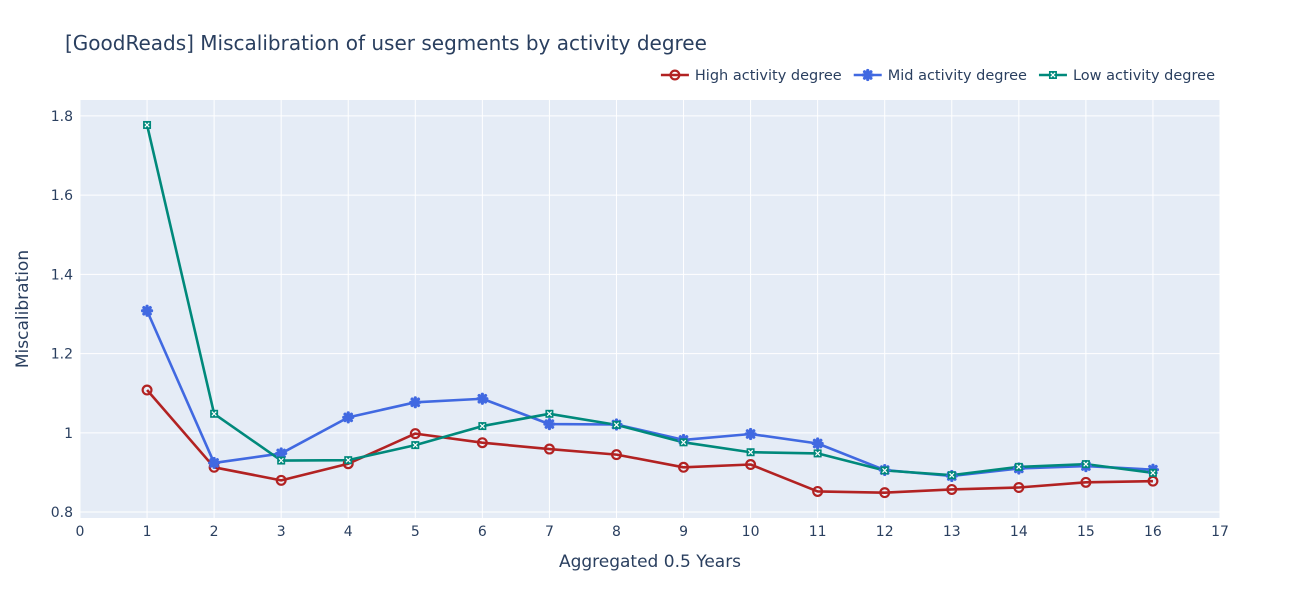 The height and width of the screenshot is (600, 1300). I want to click on x-tick-label: 11, so click(818, 532).